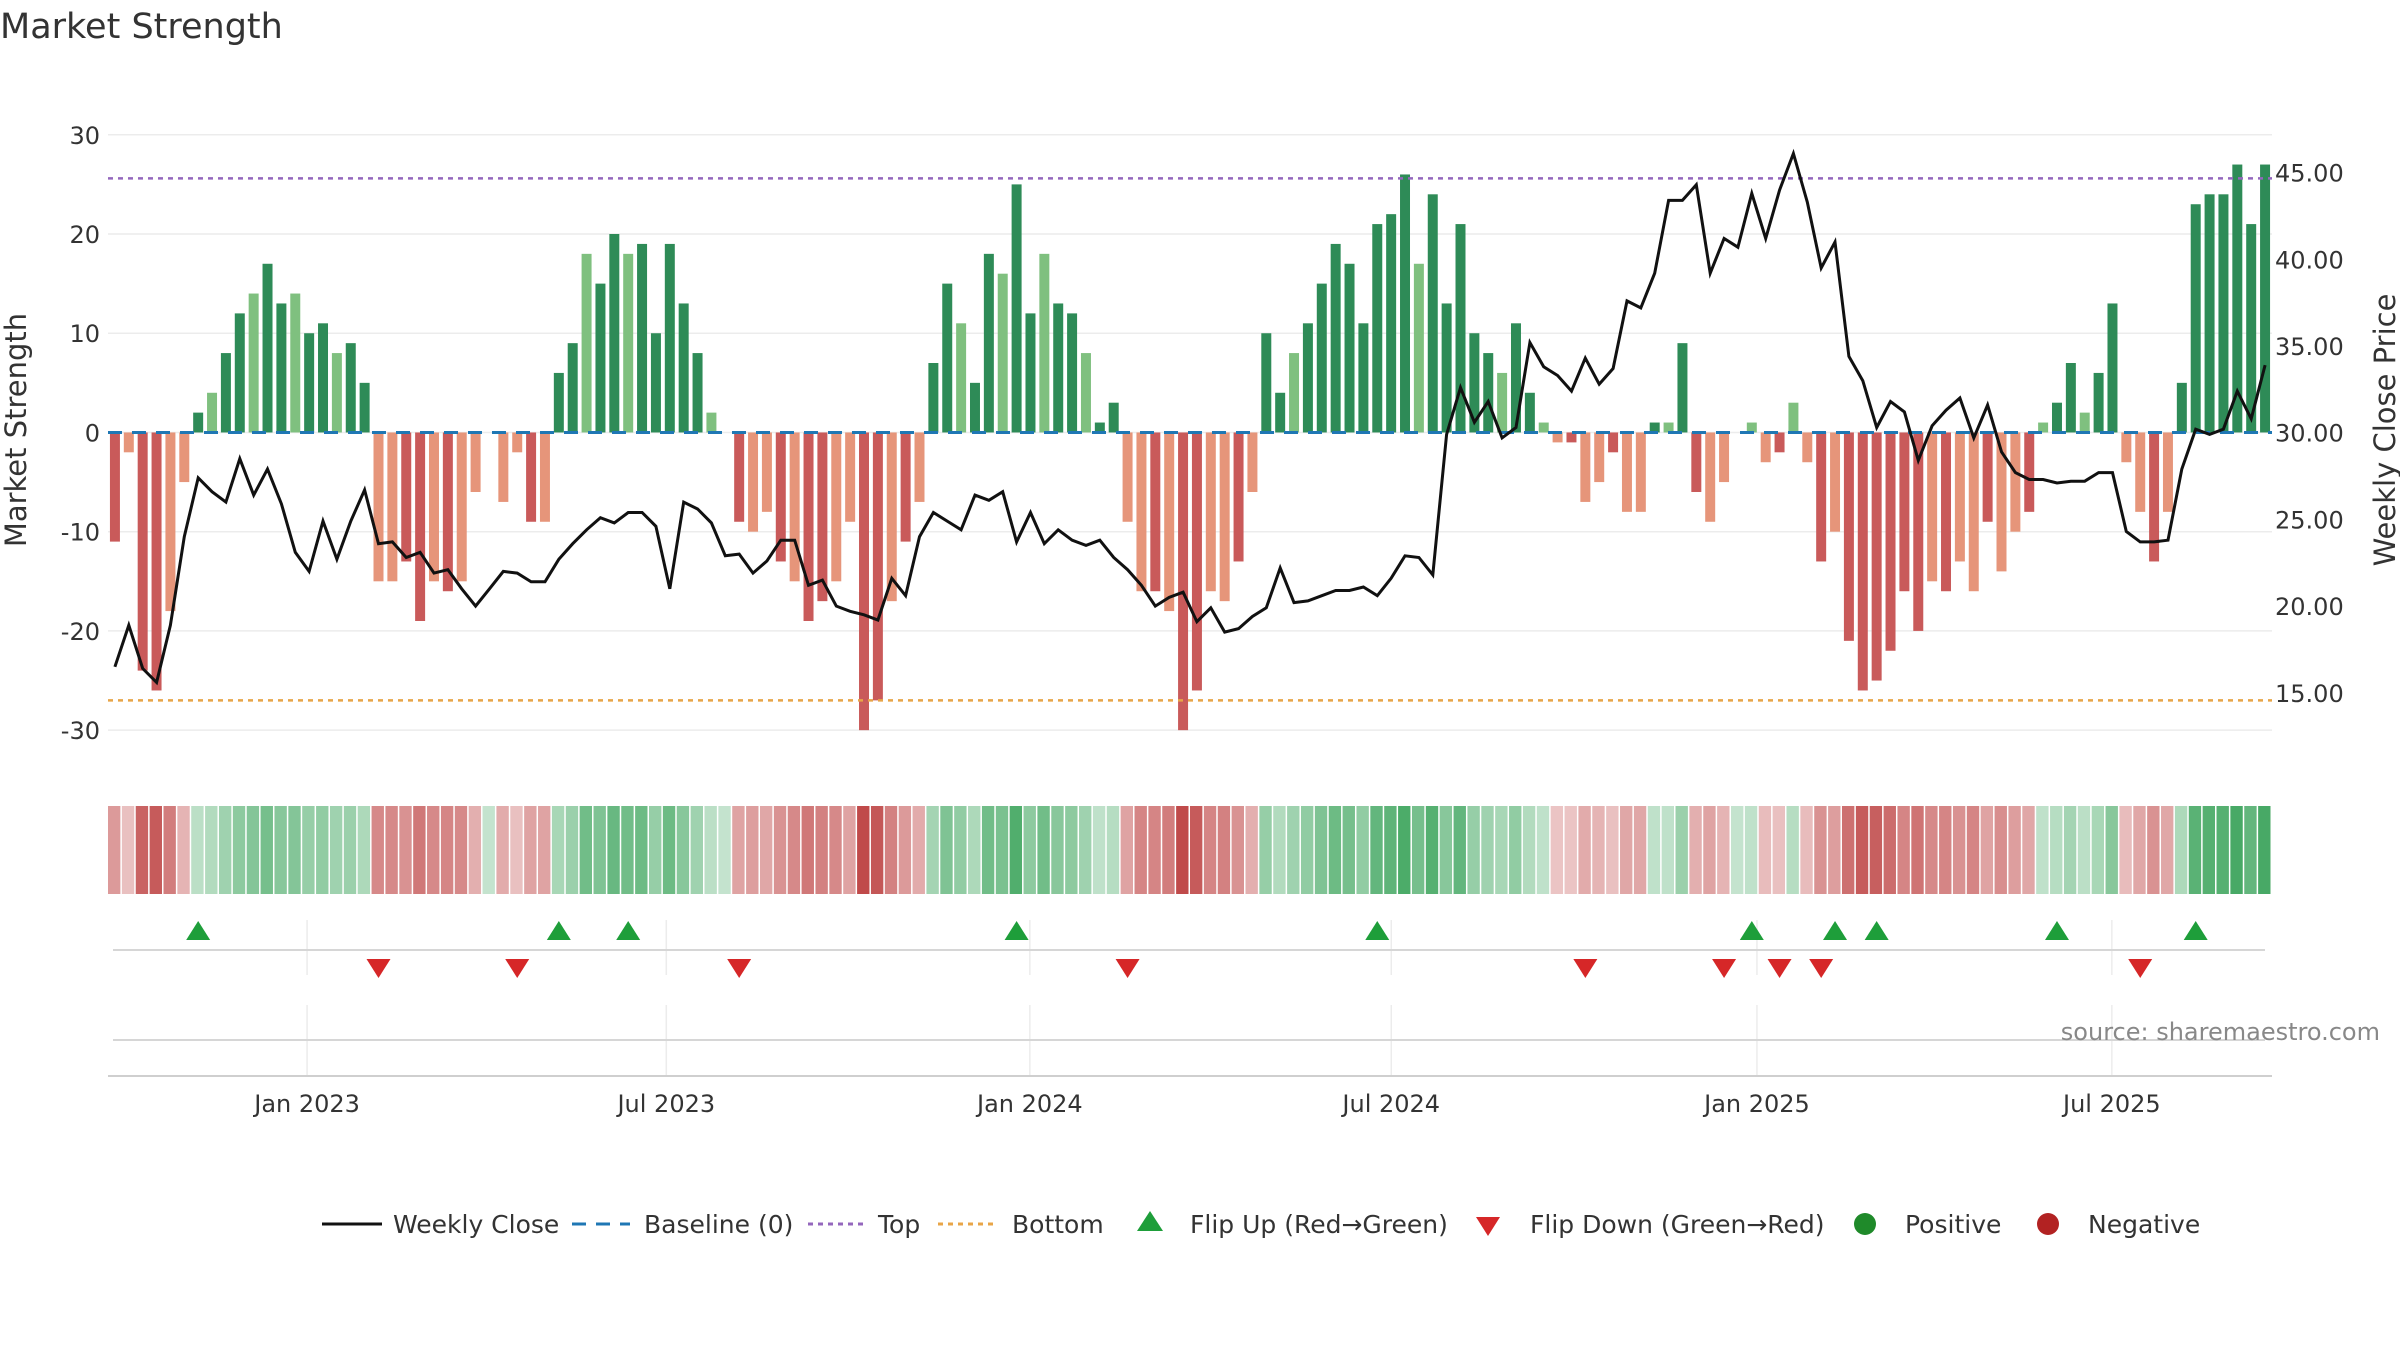 The image size is (2400, 1350). I want to click on legend-weekly-close: Weekly Close, so click(440, 1224).